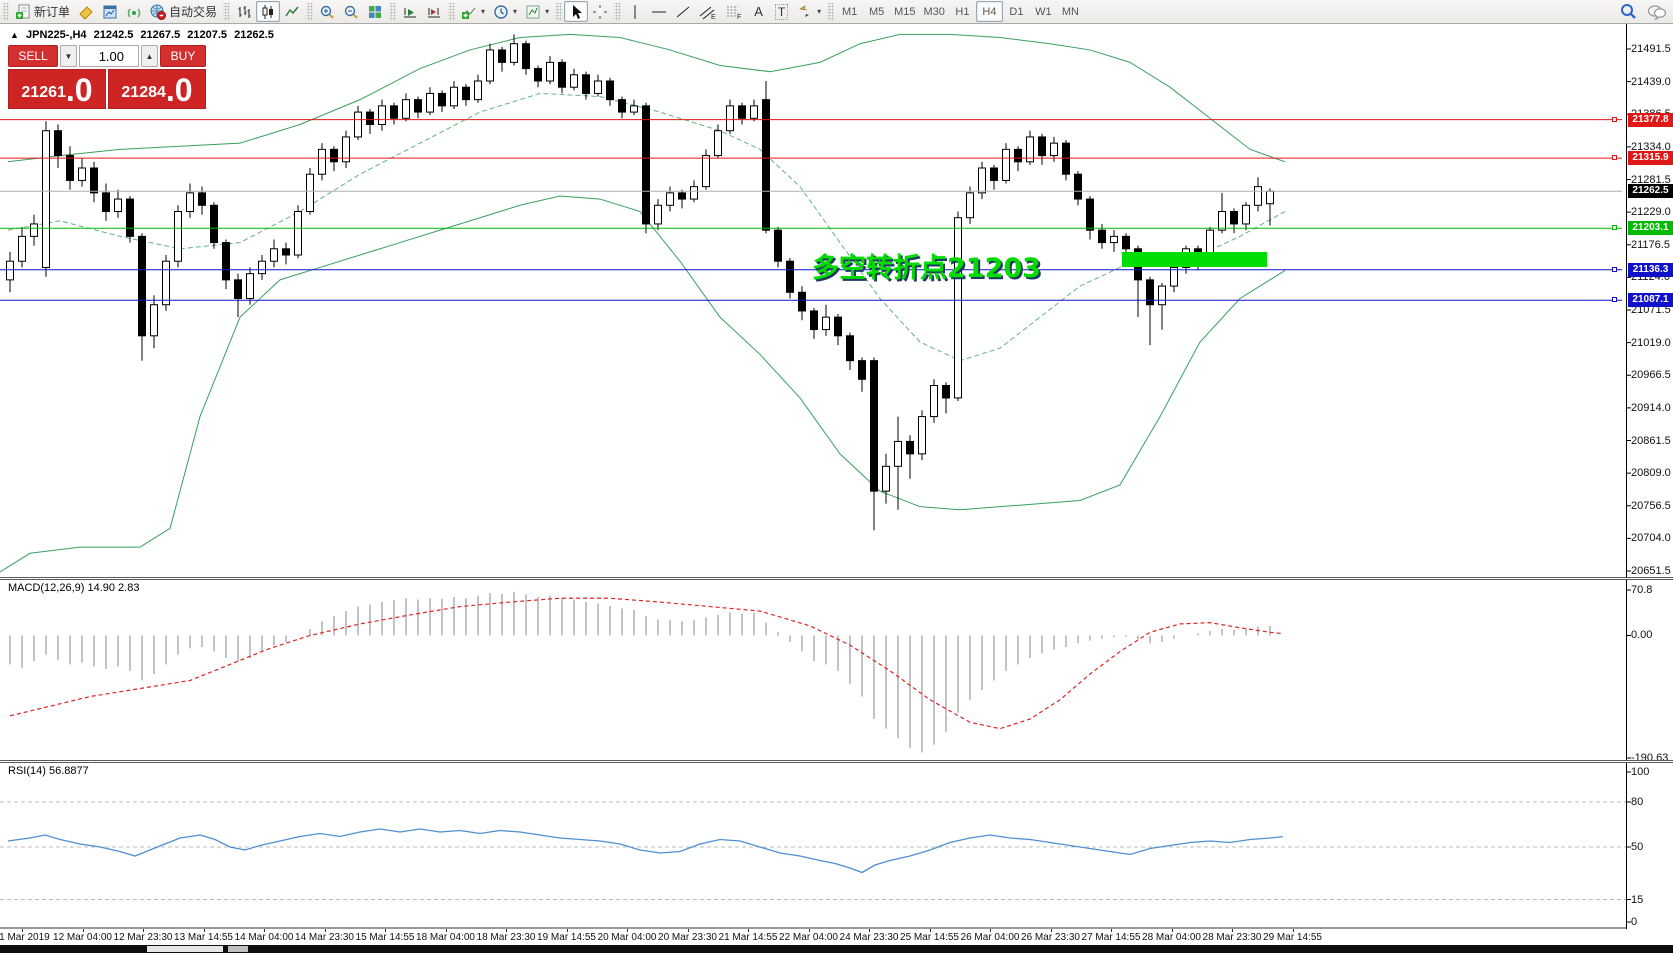 The height and width of the screenshot is (953, 1673). Describe the element at coordinates (183, 11) in the screenshot. I see `autotrading-button: 自动交易` at that location.